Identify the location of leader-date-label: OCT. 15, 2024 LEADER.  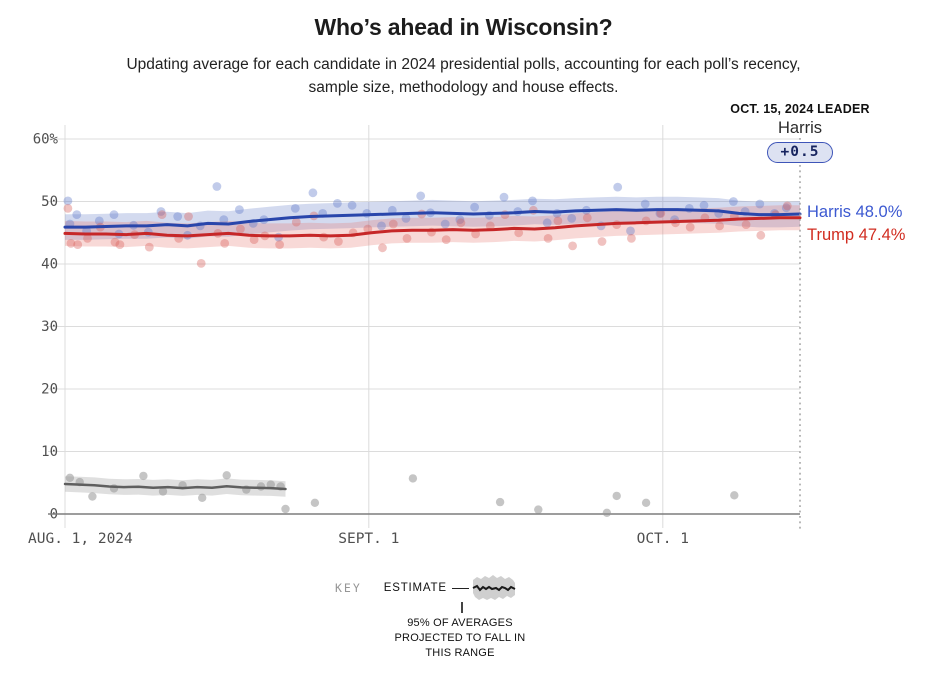
(800, 109).